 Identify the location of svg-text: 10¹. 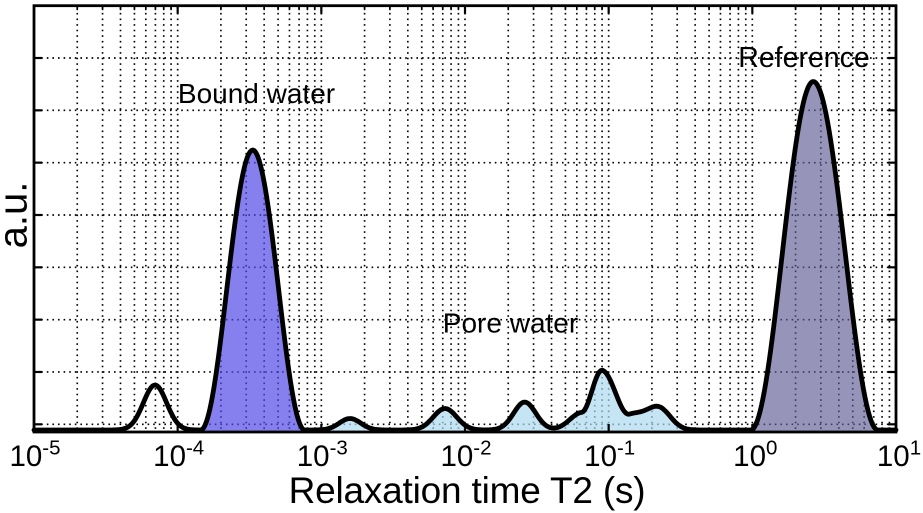
(899, 455).